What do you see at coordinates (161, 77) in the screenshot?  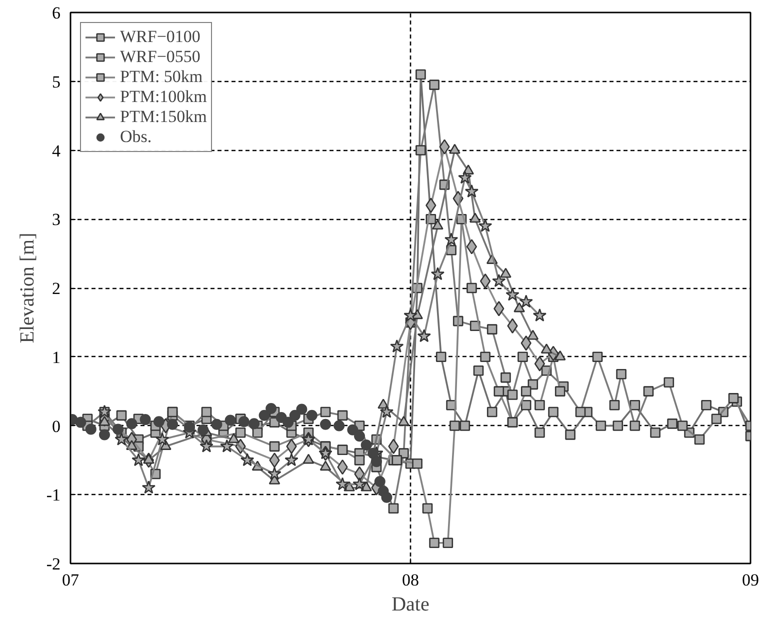 I see `legend-label: PTM: 50km` at bounding box center [161, 77].